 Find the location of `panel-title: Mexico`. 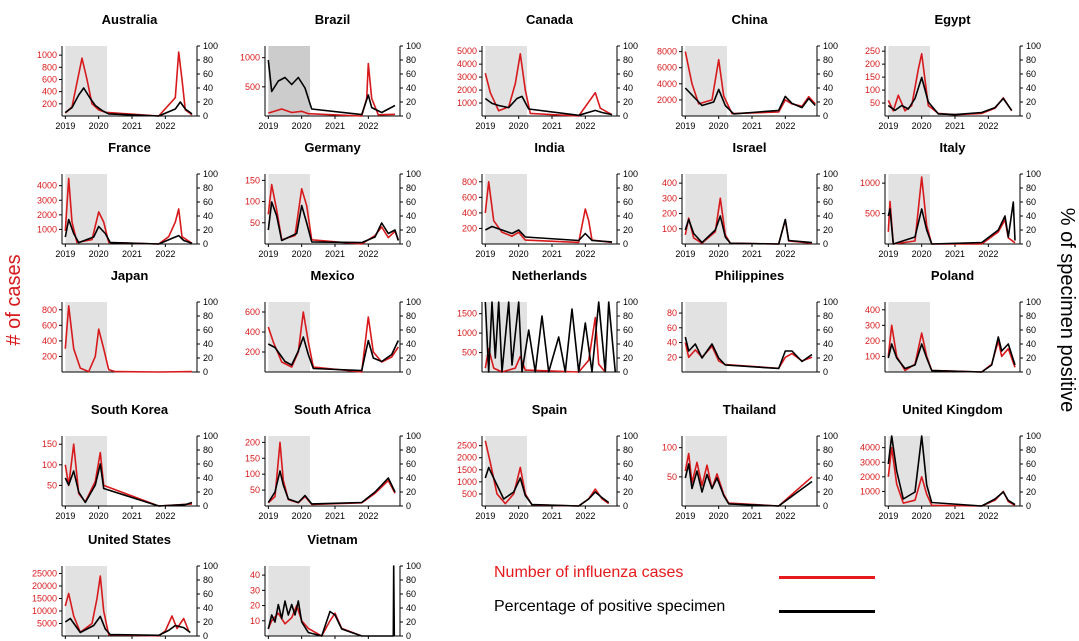

panel-title: Mexico is located at coordinates (332, 275).